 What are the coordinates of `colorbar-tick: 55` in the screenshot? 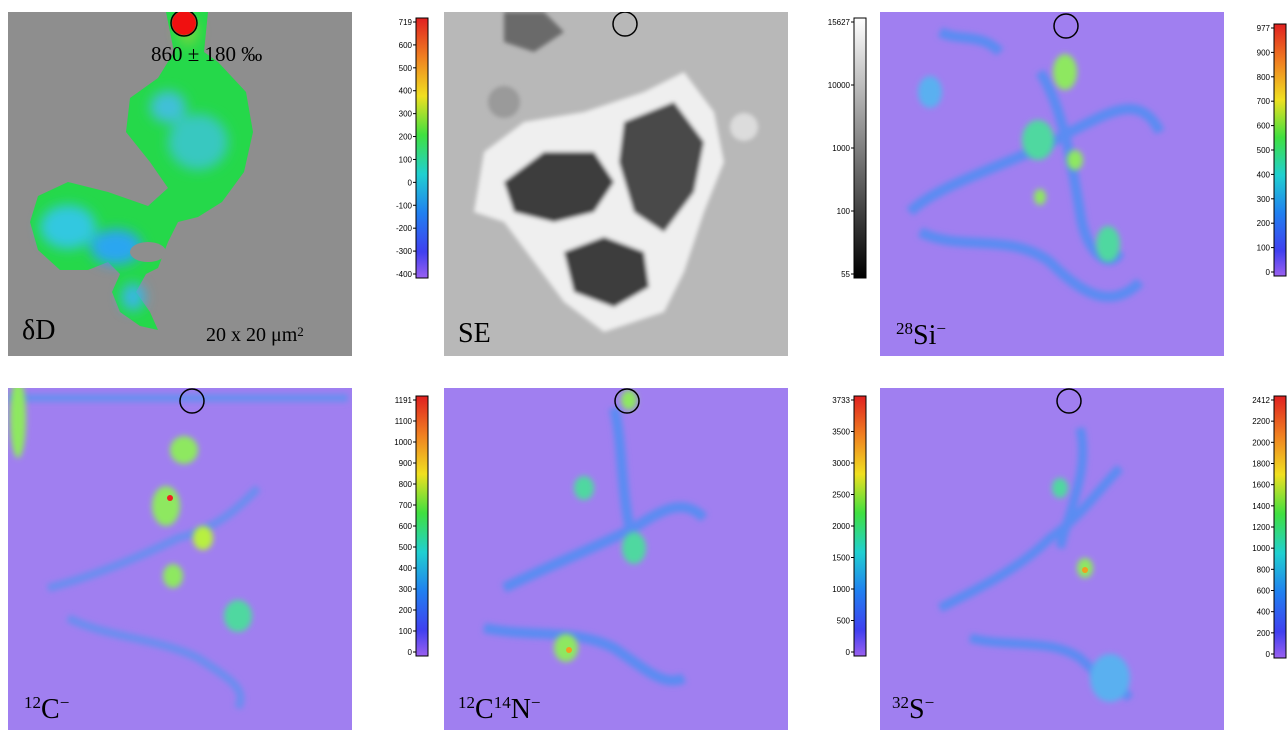 It's located at (847, 274).